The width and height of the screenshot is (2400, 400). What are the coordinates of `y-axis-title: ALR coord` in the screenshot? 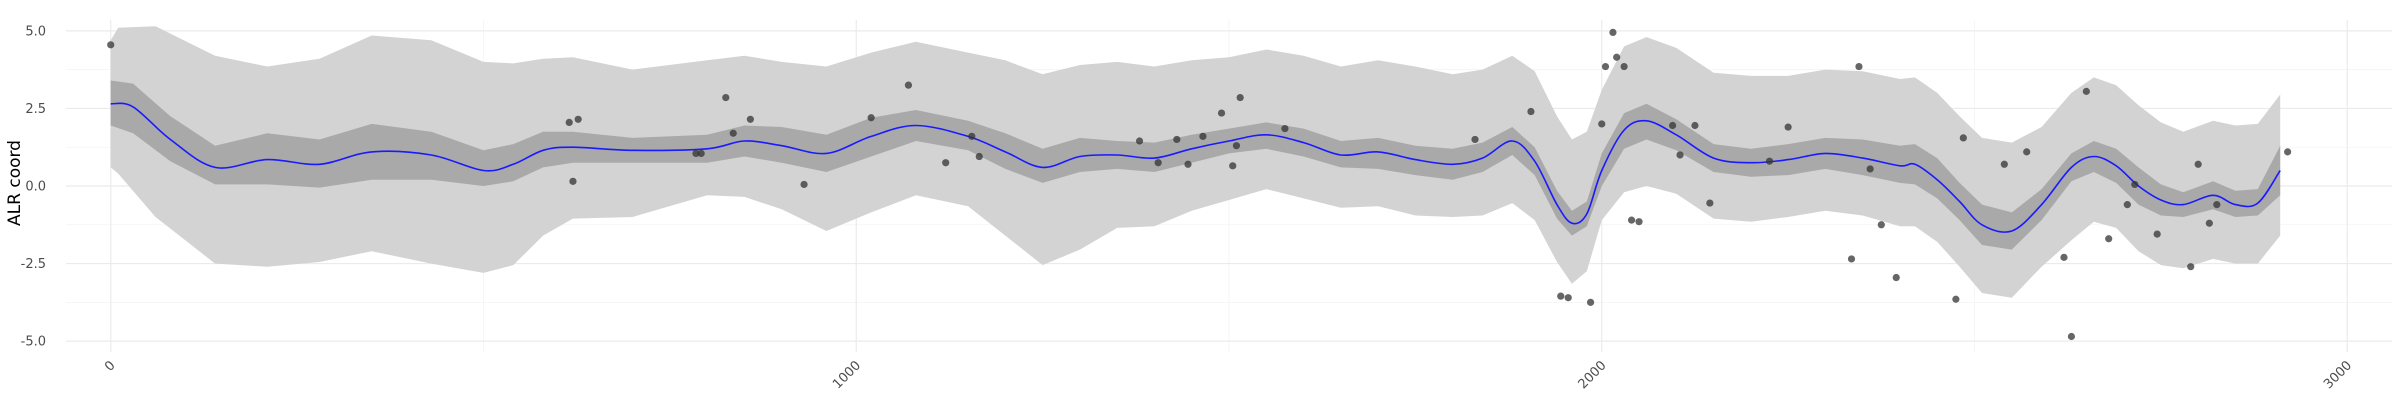 It's located at (15, 183).